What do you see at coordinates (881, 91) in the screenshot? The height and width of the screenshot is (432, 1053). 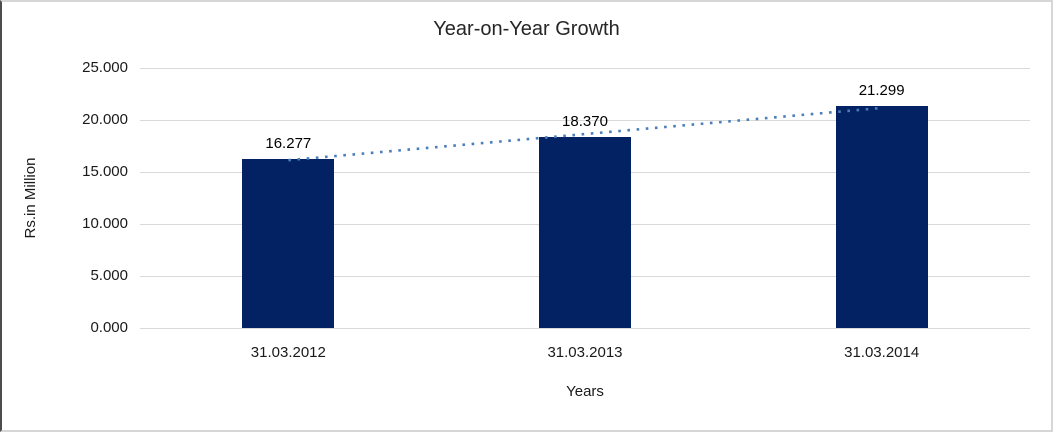 I see `data-label: 21.299` at bounding box center [881, 91].